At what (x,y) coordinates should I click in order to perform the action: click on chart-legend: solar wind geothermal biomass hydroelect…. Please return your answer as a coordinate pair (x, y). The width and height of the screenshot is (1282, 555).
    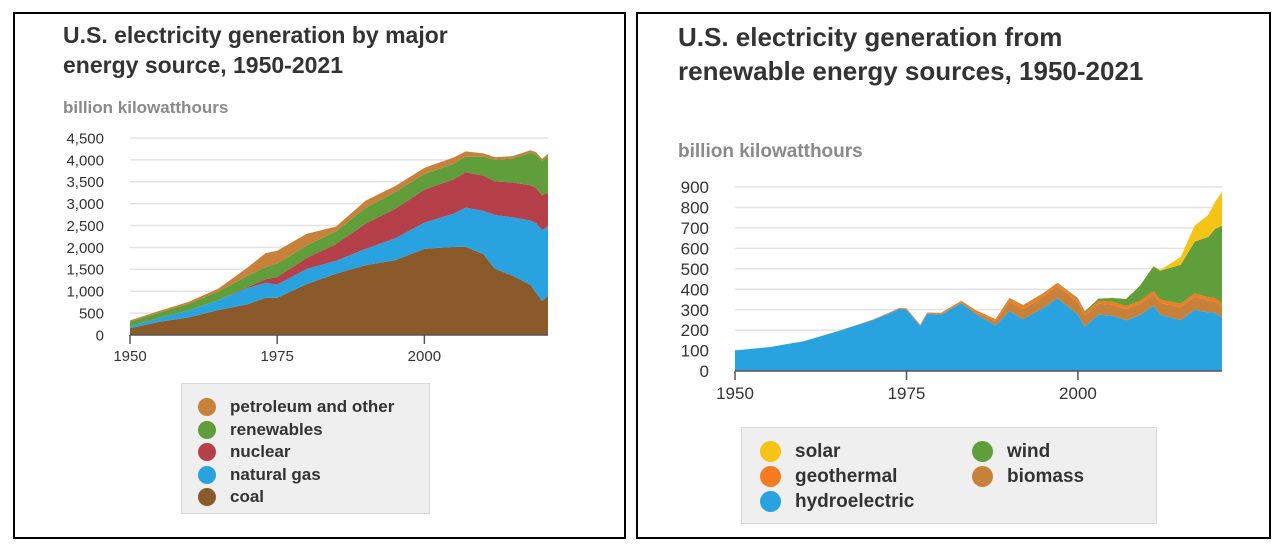
    Looking at the image, I should click on (949, 475).